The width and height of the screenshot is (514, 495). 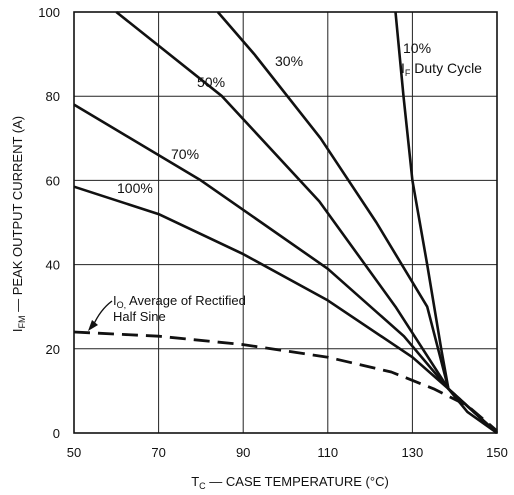 What do you see at coordinates (179, 301) in the screenshot?
I see `io-label-line1: IO, Average of Rectified` at bounding box center [179, 301].